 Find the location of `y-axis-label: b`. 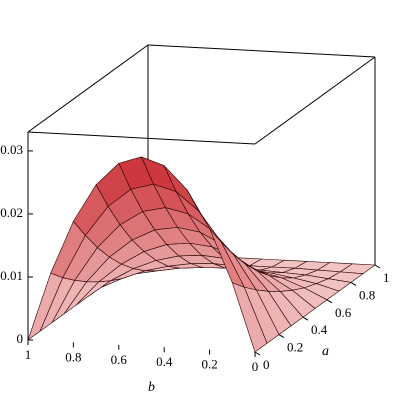

y-axis-label: b is located at coordinates (151, 387).